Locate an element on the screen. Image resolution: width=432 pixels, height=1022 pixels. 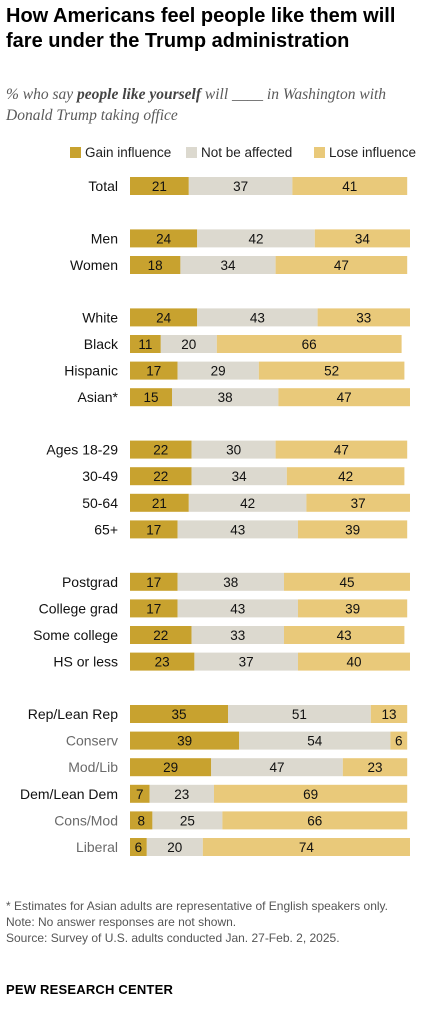
data-label: 41 is located at coordinates (349, 186).